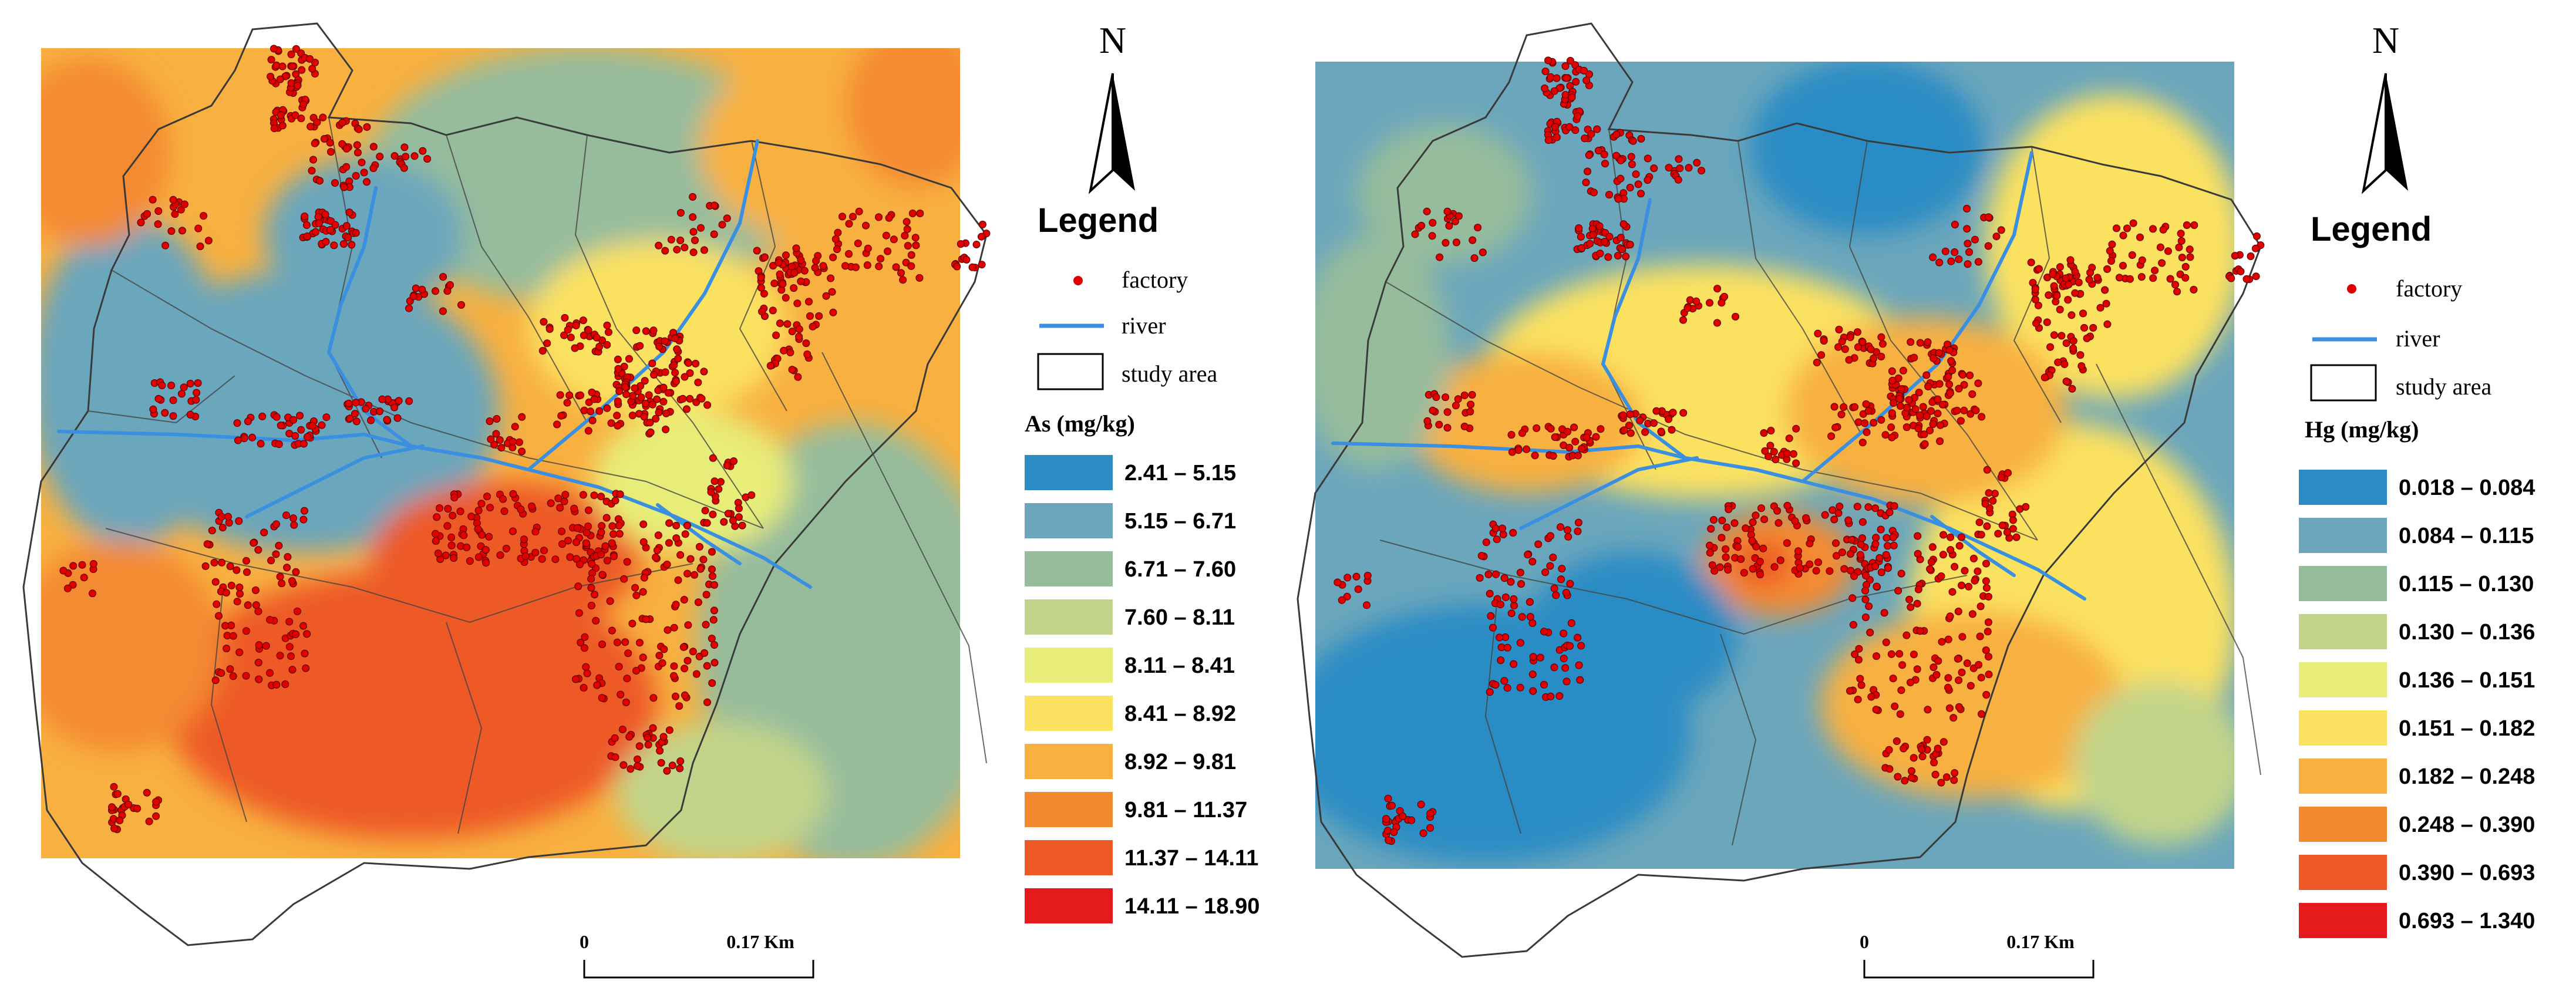  Describe the element at coordinates (1180, 474) in the screenshot. I see `legend-class-label: 2.41 – 5.15` at that location.